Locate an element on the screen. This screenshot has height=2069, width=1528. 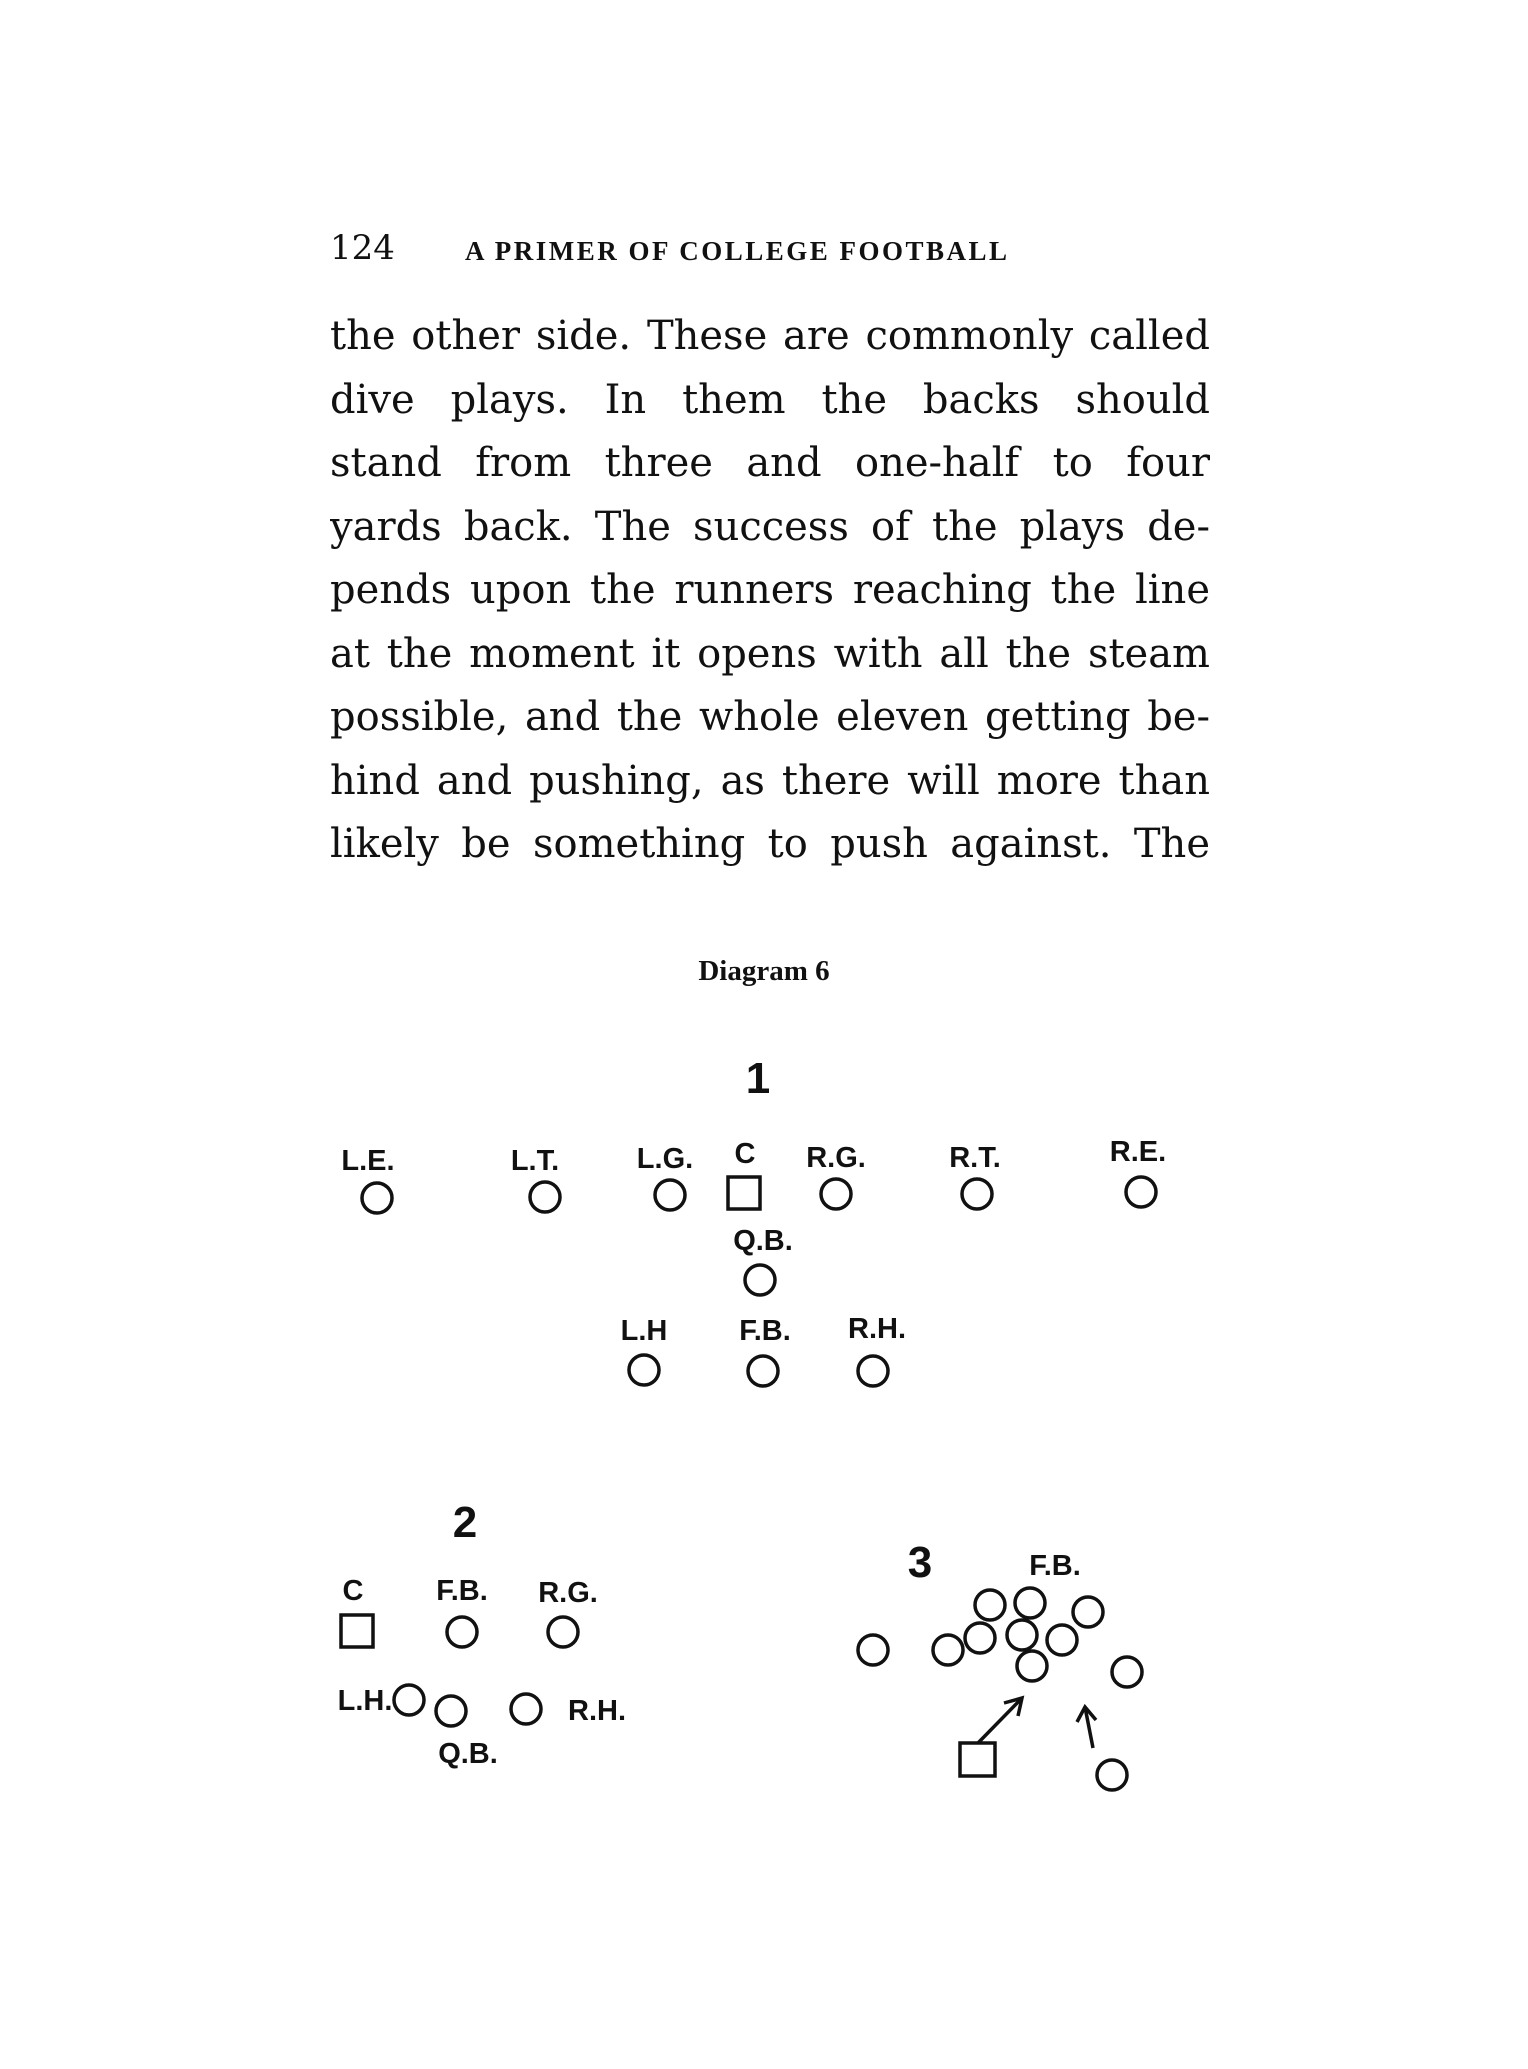
player-label-re: R.E. is located at coordinates (1138, 1152).